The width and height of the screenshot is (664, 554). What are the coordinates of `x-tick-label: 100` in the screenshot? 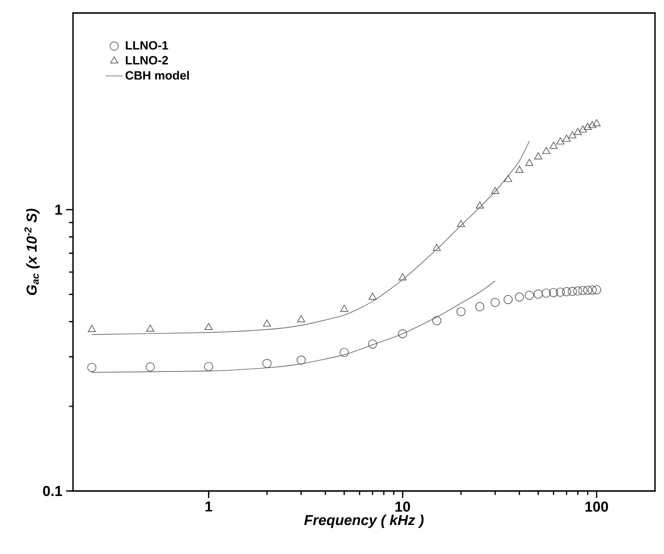 It's located at (597, 507).